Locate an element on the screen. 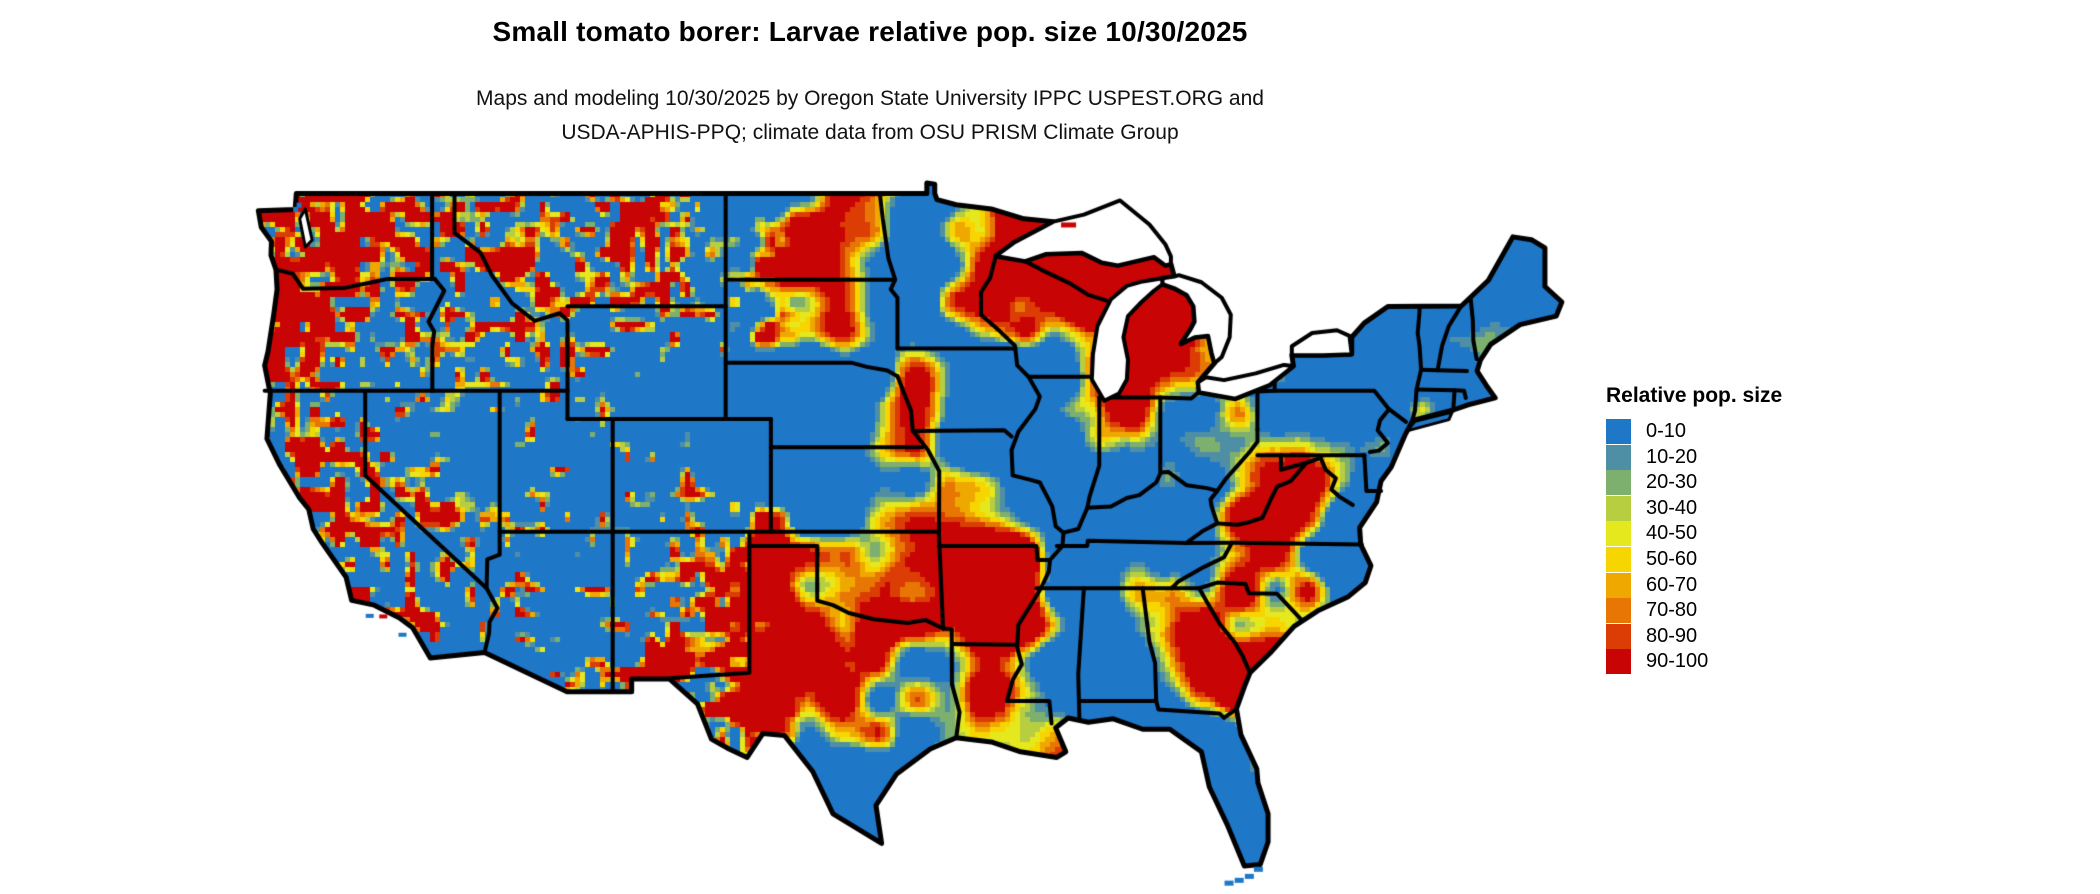 This screenshot has height=894, width=2100. legend-range-label: 20-30 is located at coordinates (1672, 482).